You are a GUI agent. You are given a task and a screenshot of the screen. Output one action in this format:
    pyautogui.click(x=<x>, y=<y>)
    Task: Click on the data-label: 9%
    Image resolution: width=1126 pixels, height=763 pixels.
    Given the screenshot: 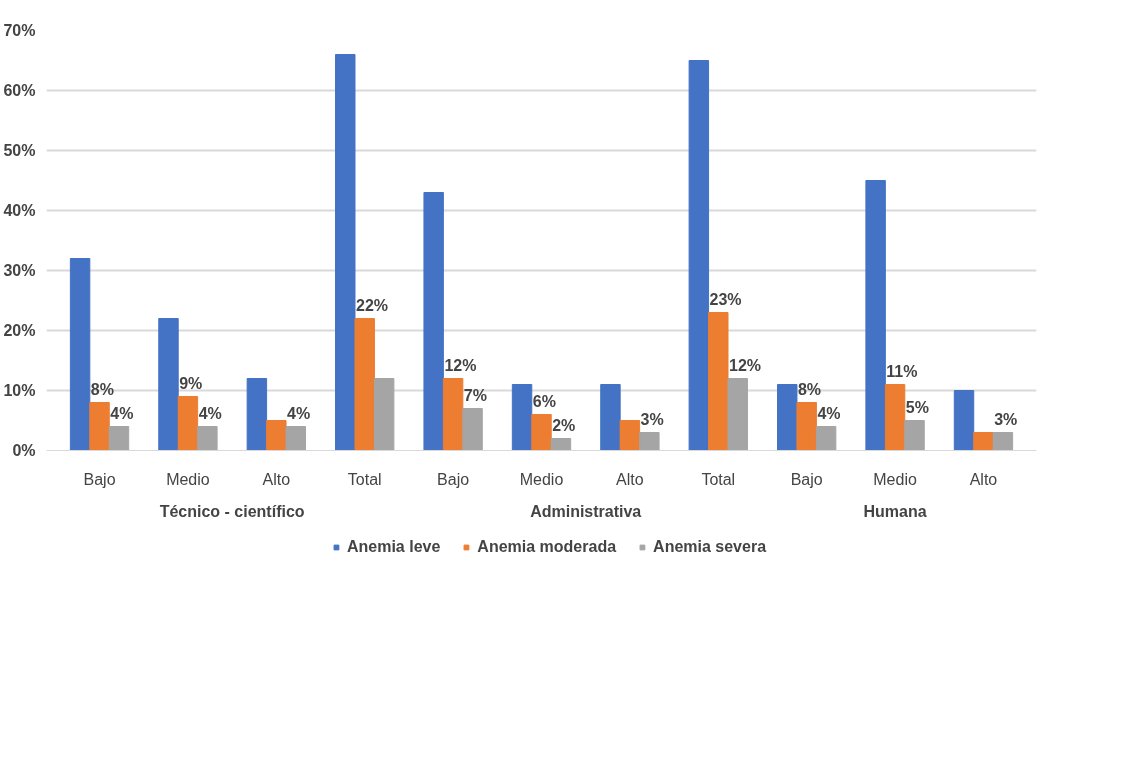 What is the action you would take?
    pyautogui.click(x=191, y=383)
    